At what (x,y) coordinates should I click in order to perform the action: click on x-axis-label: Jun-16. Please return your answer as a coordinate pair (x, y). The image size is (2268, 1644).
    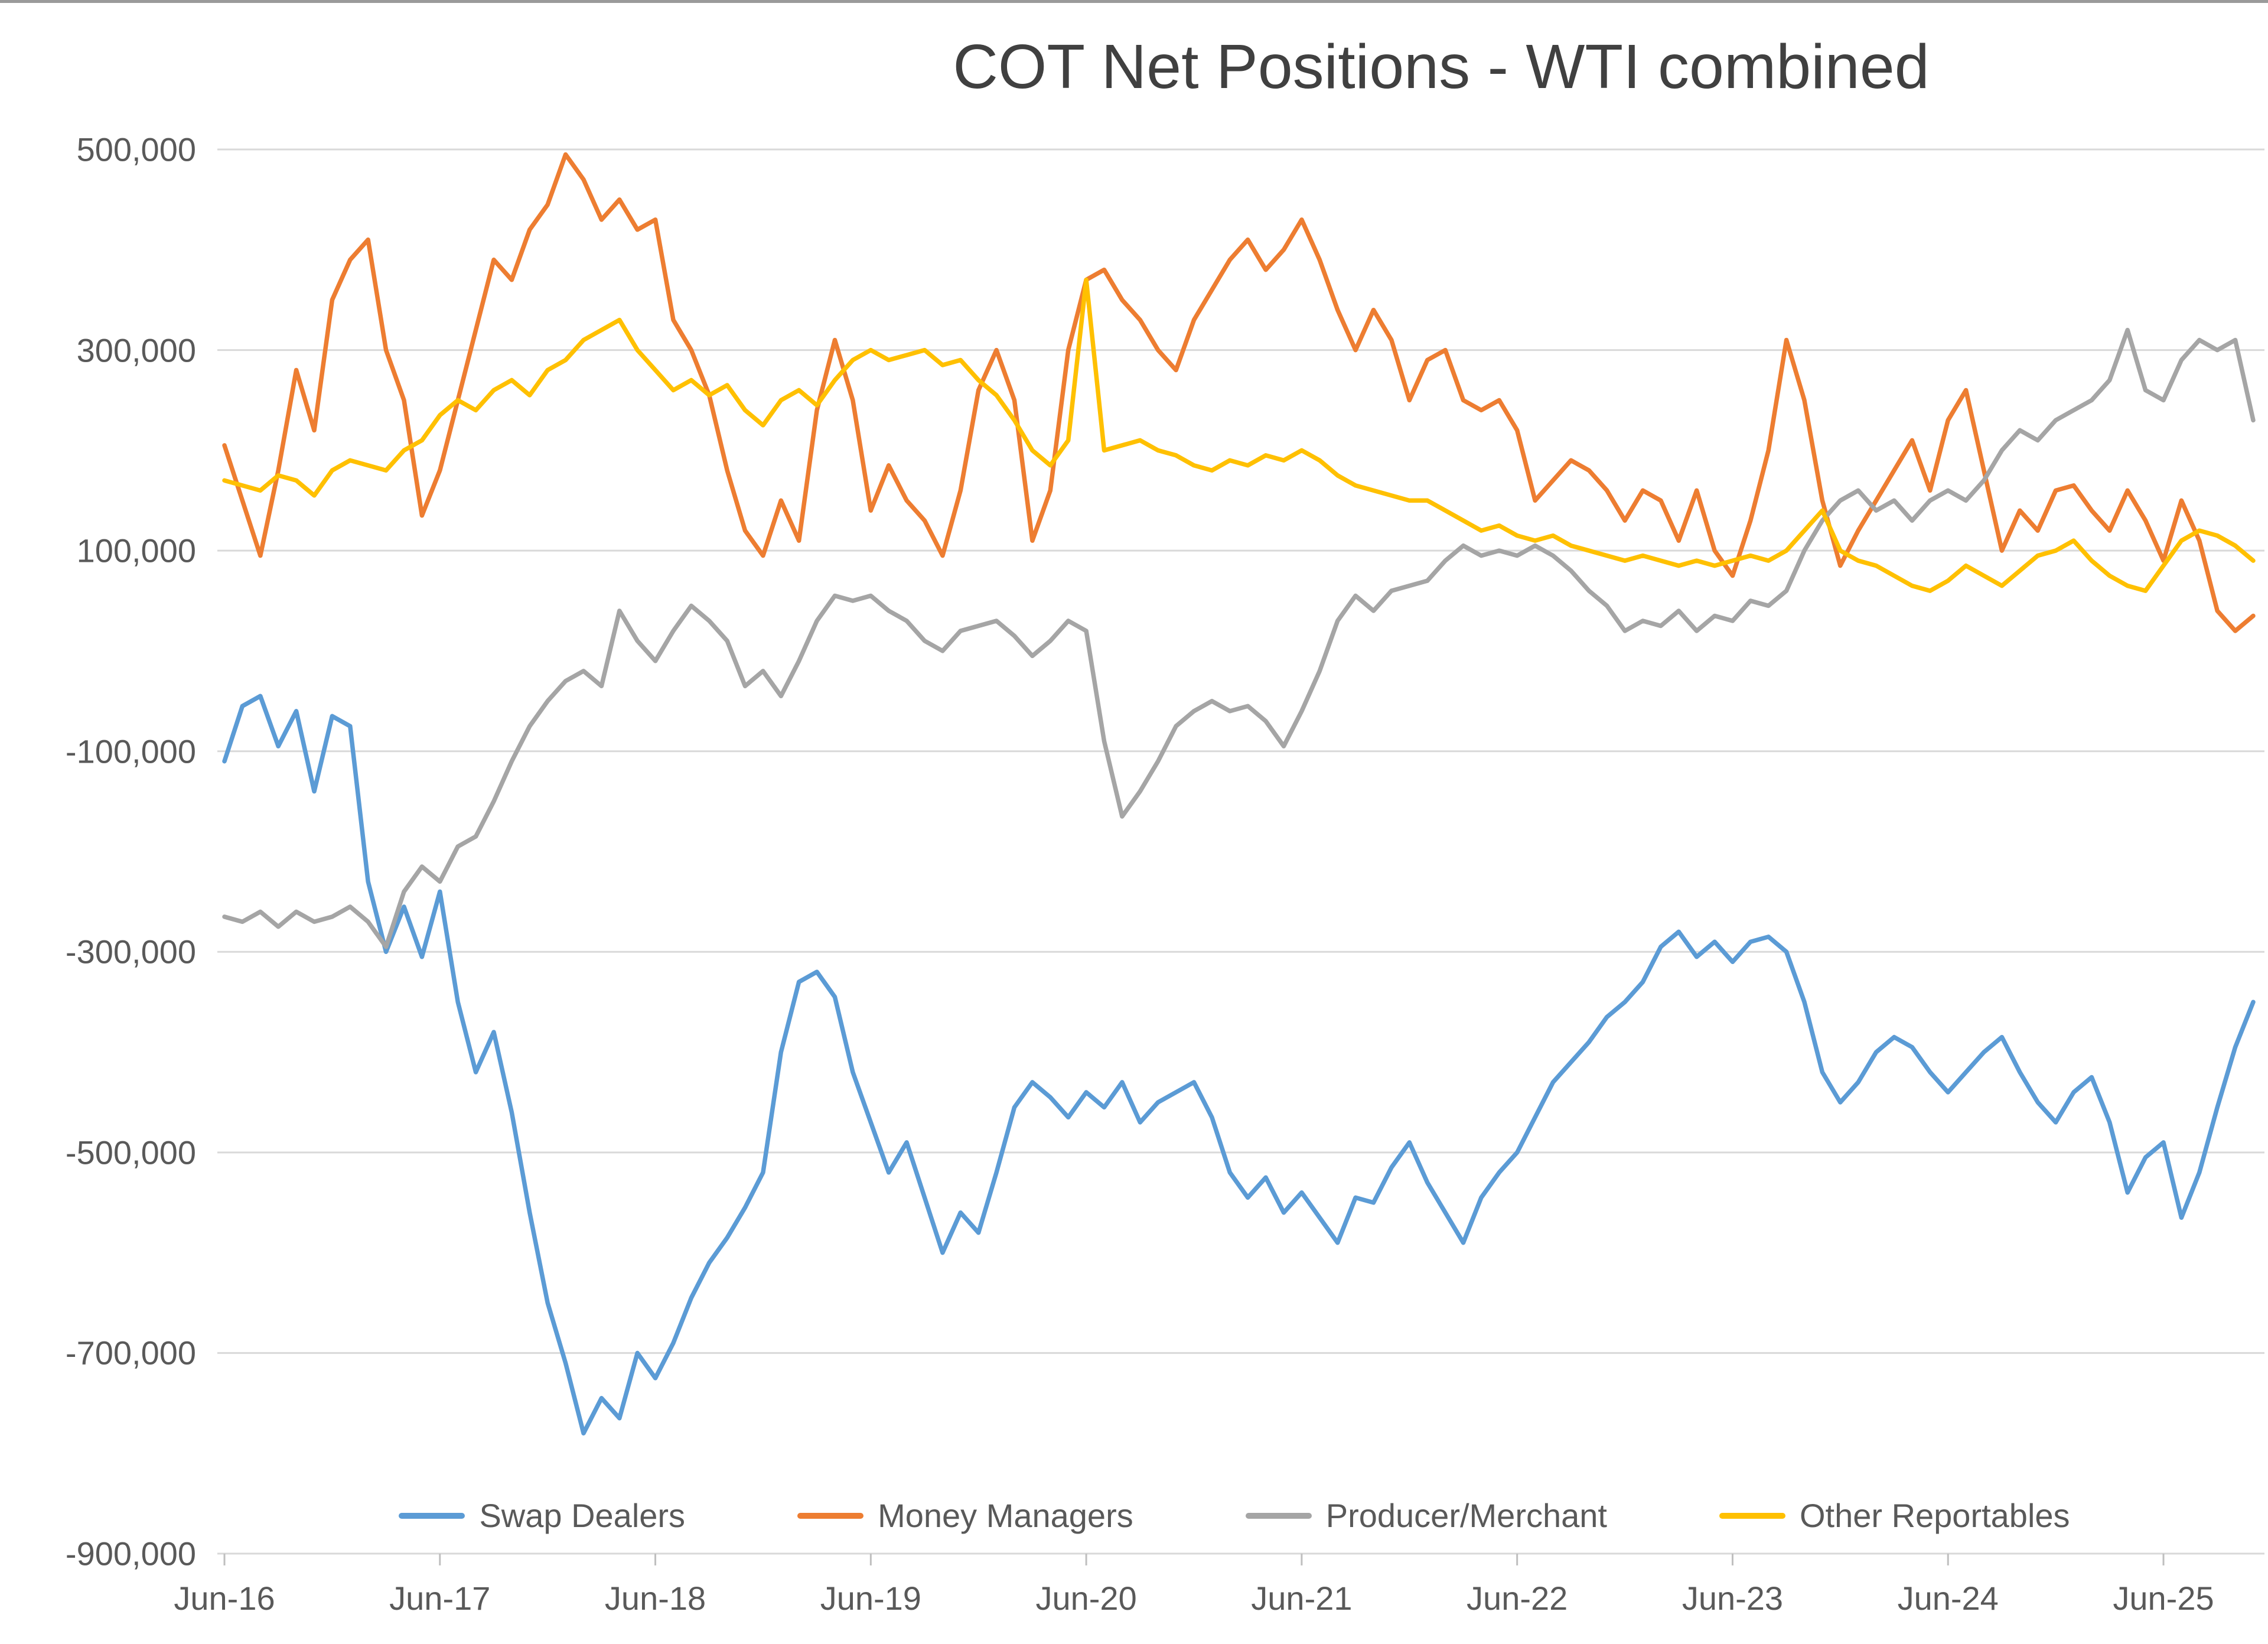
    Looking at the image, I should click on (224, 1598).